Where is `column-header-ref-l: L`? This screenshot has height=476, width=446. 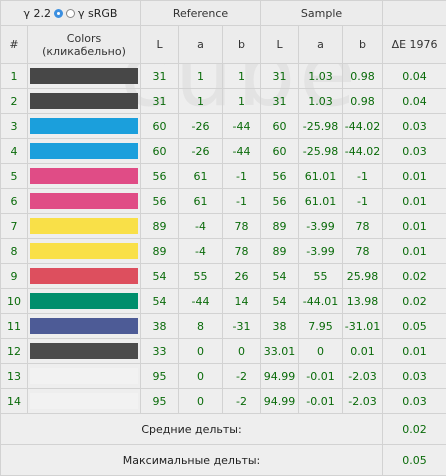 column-header-ref-l: L is located at coordinates (160, 45).